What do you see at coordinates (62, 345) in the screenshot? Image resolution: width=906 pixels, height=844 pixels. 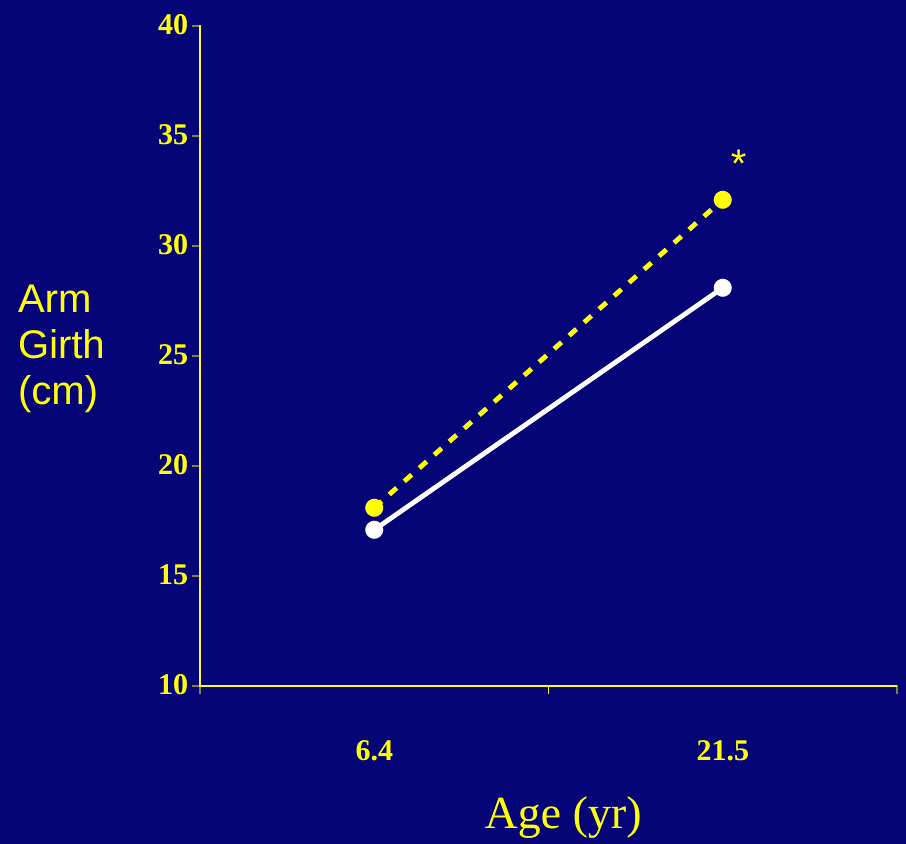 I see `y-axis-title: Arm Girth (cm)` at bounding box center [62, 345].